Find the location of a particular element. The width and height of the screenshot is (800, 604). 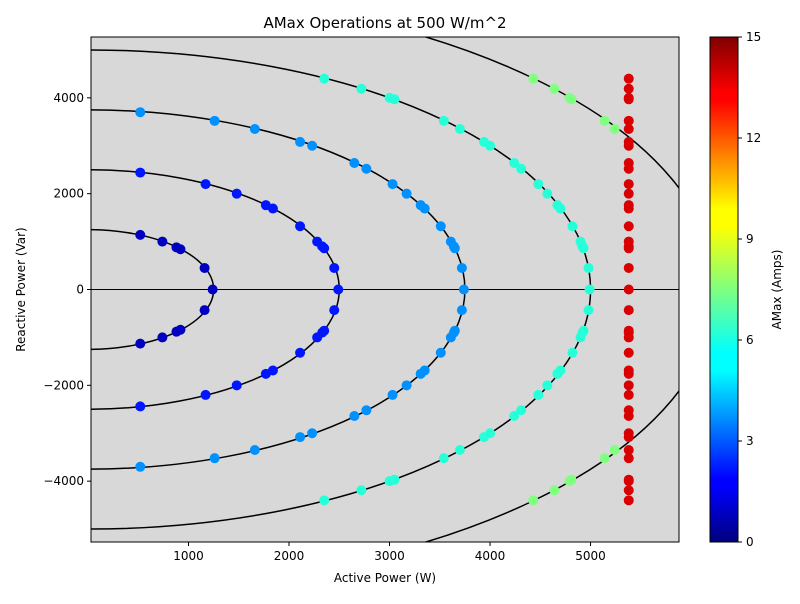

y-tick-label: 2000 is located at coordinates (68, 194).